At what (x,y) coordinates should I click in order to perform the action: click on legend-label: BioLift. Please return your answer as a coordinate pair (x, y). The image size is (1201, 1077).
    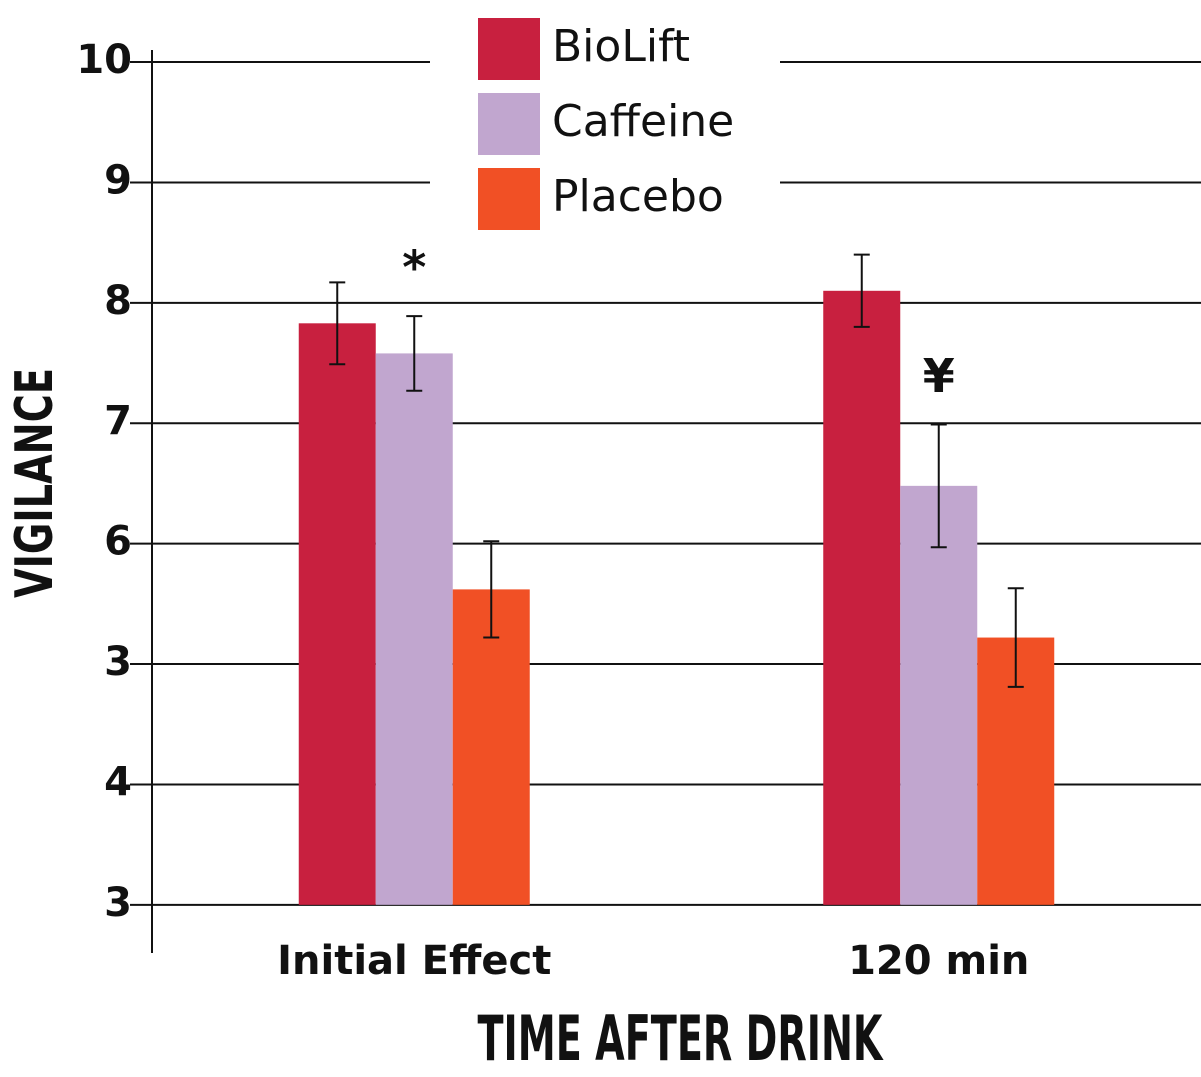
    Looking at the image, I should click on (621, 46).